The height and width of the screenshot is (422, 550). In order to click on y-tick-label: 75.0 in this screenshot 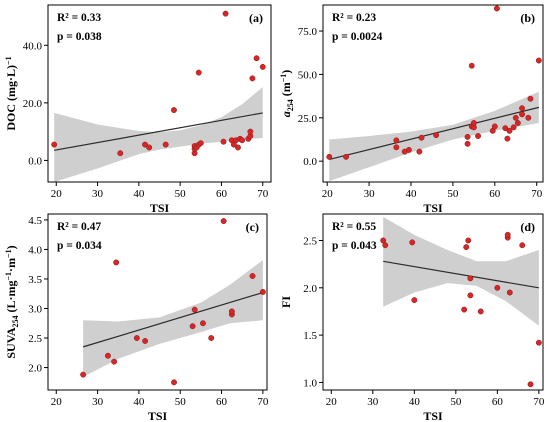, I will do `click(308, 32)`.